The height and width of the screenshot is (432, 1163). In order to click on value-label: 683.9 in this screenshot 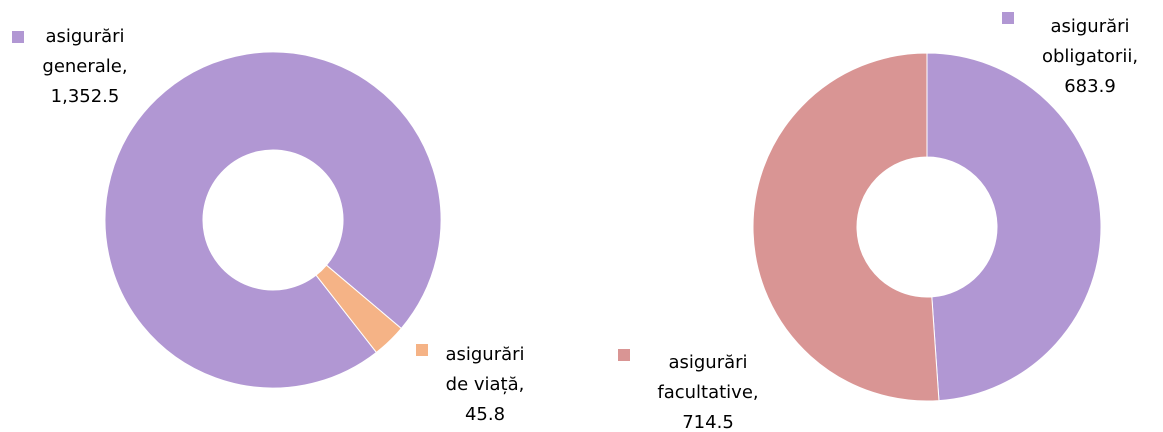, I will do `click(1090, 86)`.